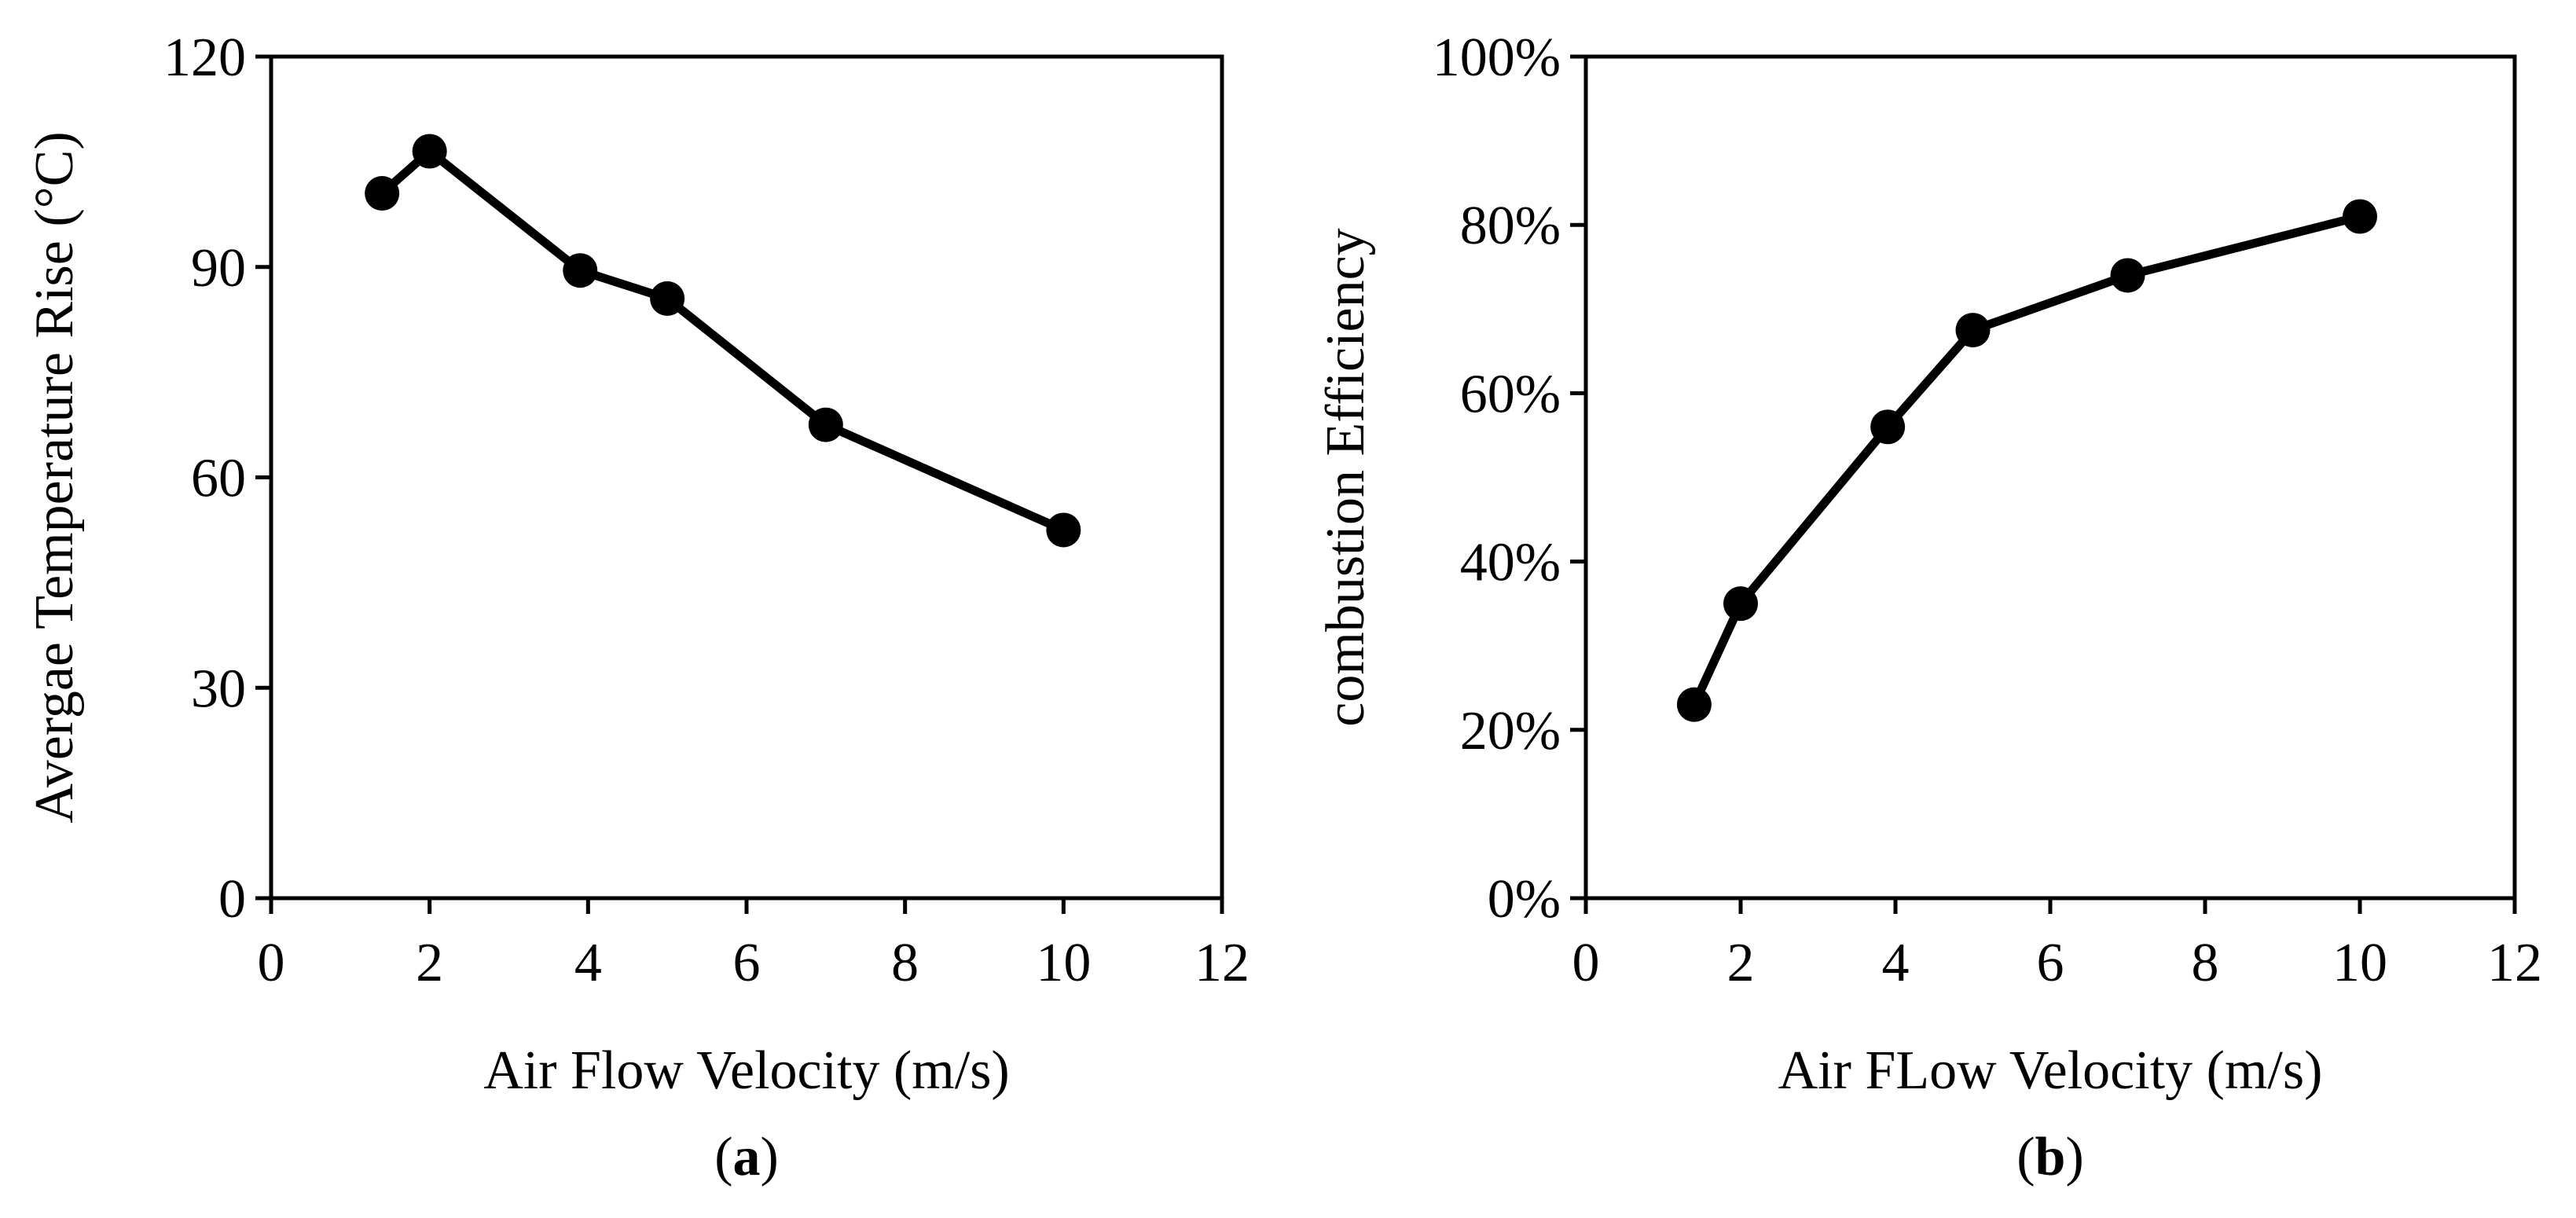 This screenshot has height=1218, width=2576. What do you see at coordinates (1511, 563) in the screenshot?
I see `y-tick-label: 40%` at bounding box center [1511, 563].